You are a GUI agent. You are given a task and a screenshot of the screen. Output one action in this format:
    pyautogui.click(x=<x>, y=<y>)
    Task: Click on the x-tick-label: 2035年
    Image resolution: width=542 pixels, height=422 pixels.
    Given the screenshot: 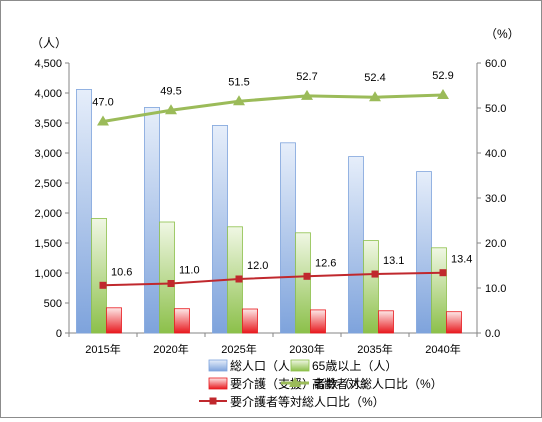 What is the action you would take?
    pyautogui.click(x=374, y=349)
    